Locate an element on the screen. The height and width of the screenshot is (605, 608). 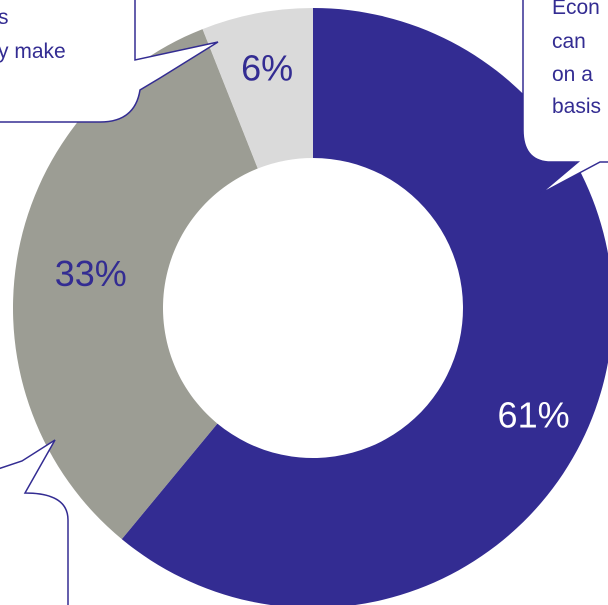
callout-top-left-line-2: y make is located at coordinates (33, 51).